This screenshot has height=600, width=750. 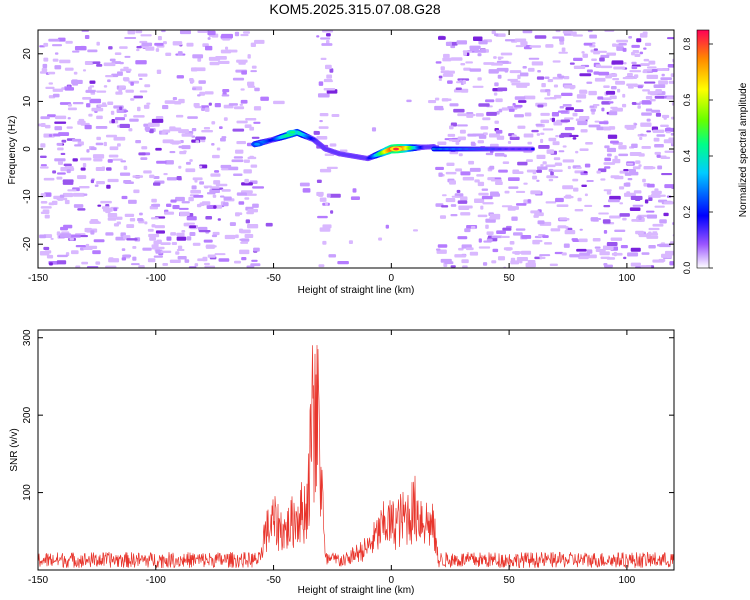 I want to click on x-tick-label: 100, so click(x=627, y=278).